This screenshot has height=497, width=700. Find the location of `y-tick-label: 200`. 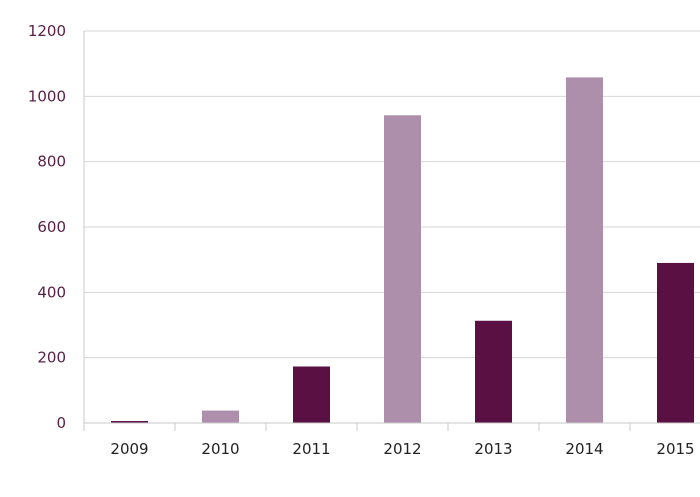

y-tick-label: 200 is located at coordinates (51, 358).